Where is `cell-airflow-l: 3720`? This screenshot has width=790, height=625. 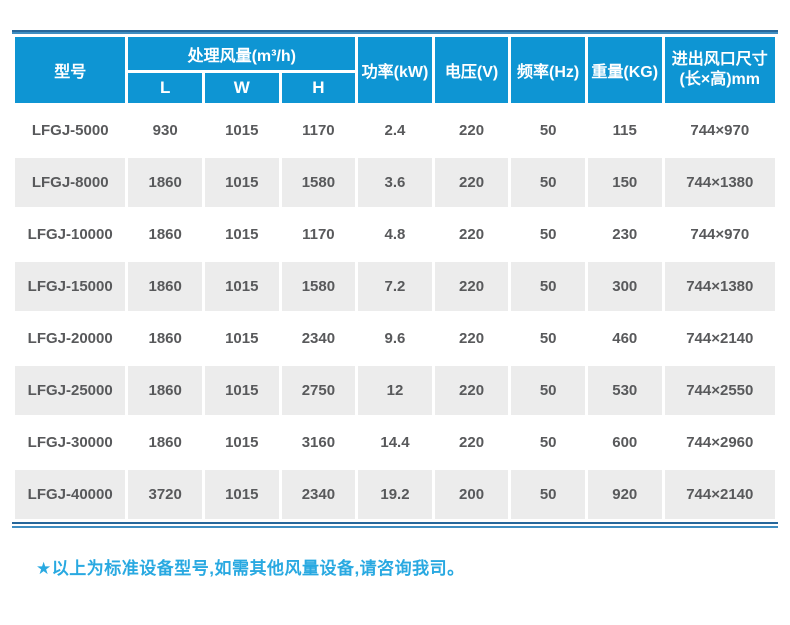 cell-airflow-l: 3720 is located at coordinates (165, 494).